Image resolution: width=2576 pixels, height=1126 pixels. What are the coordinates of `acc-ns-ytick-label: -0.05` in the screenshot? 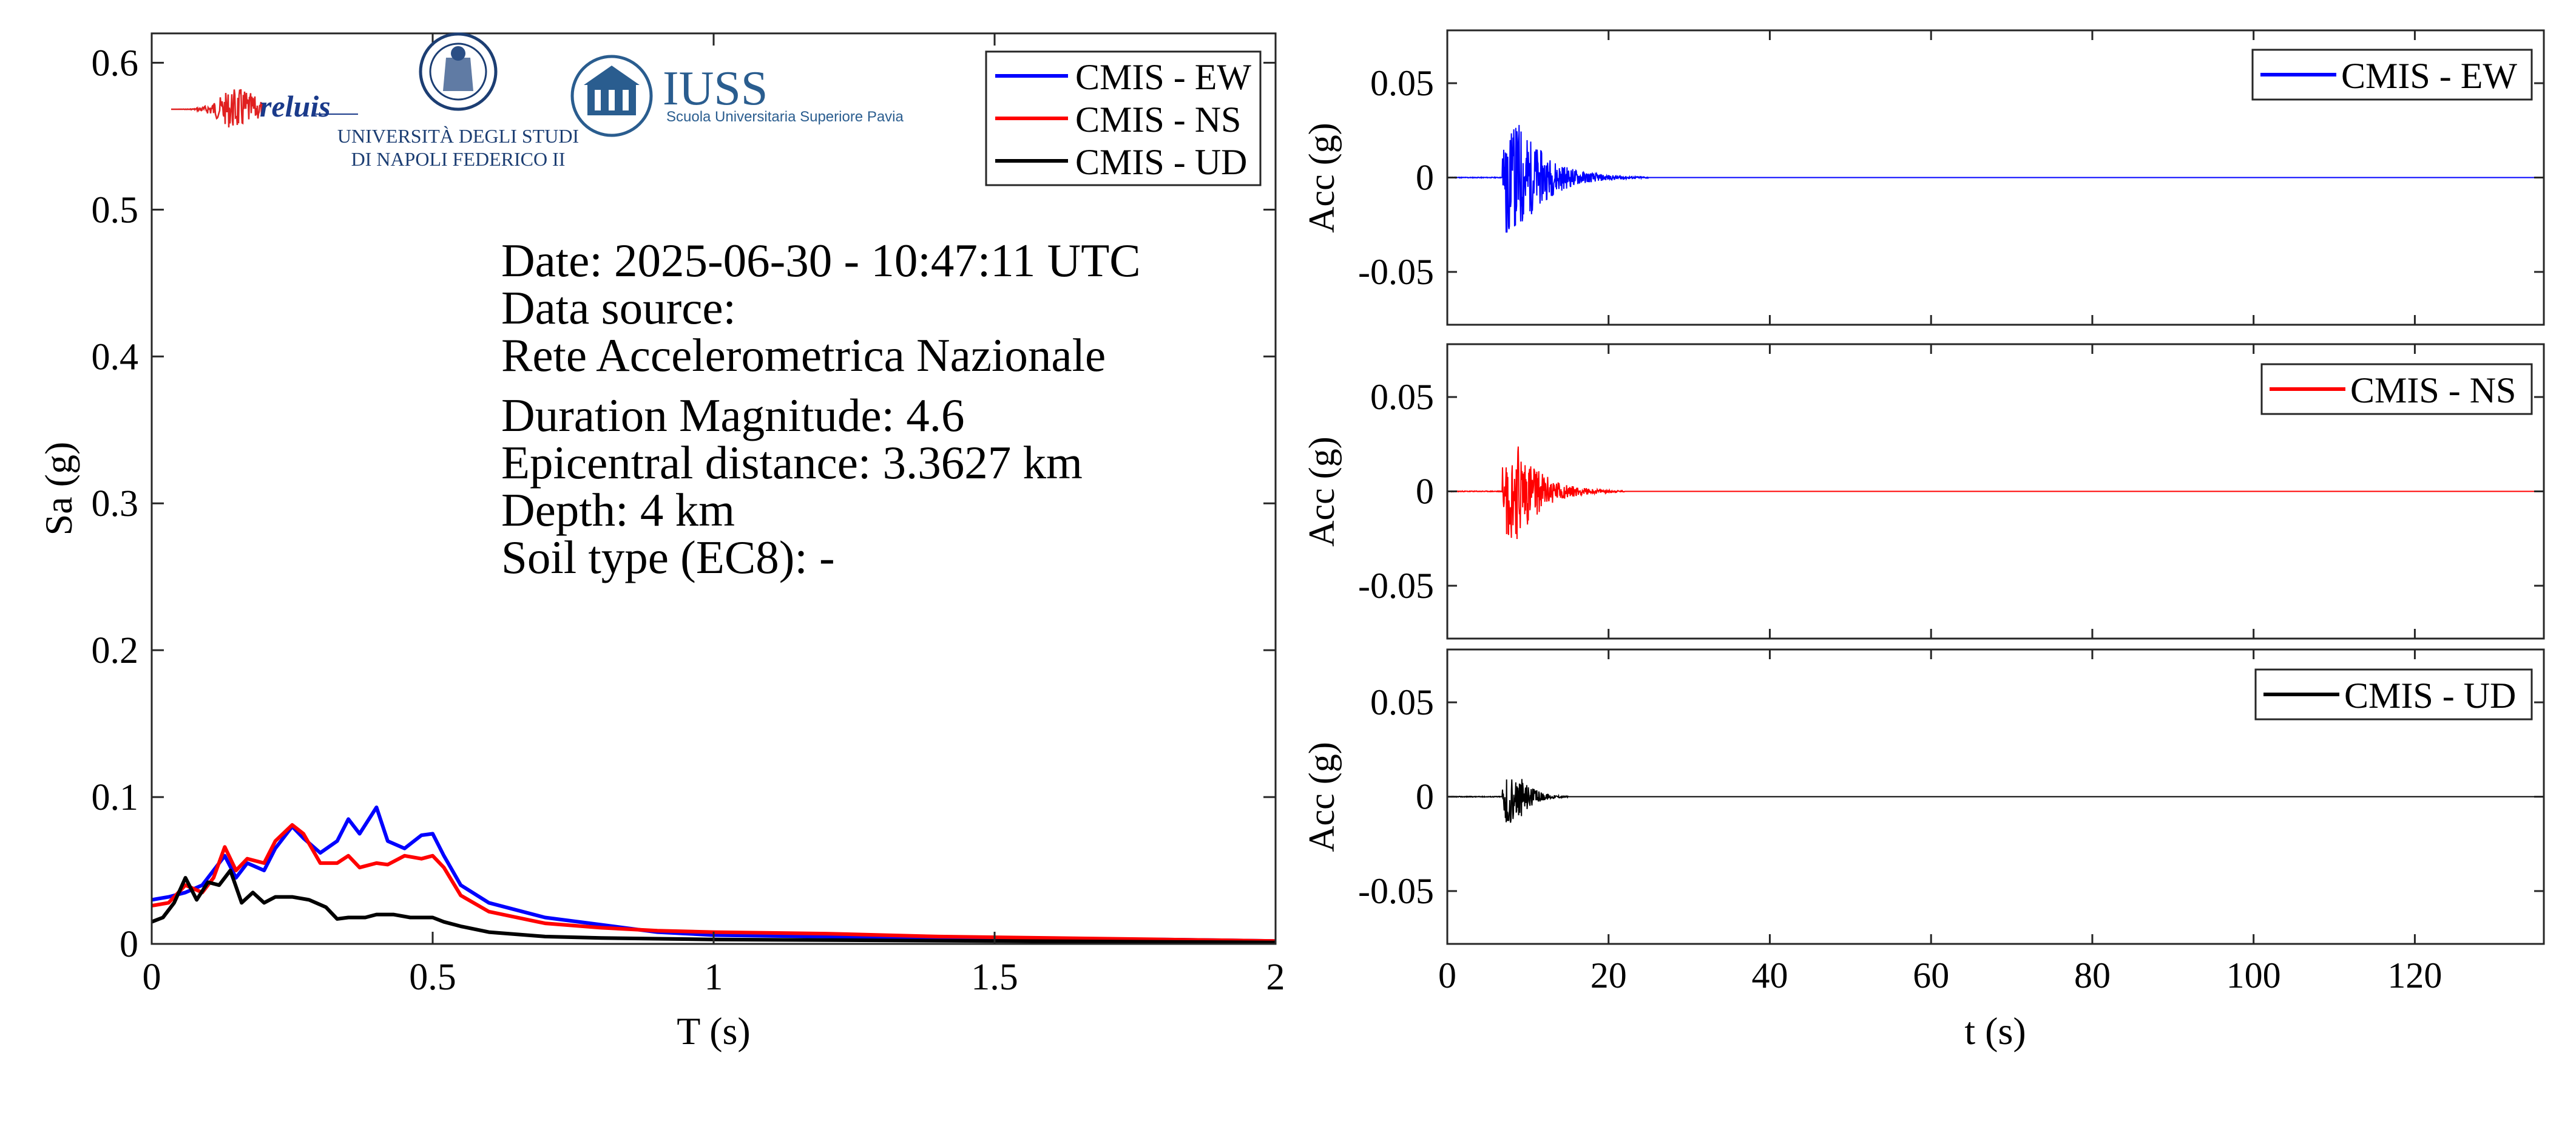 It's located at (1396, 586).